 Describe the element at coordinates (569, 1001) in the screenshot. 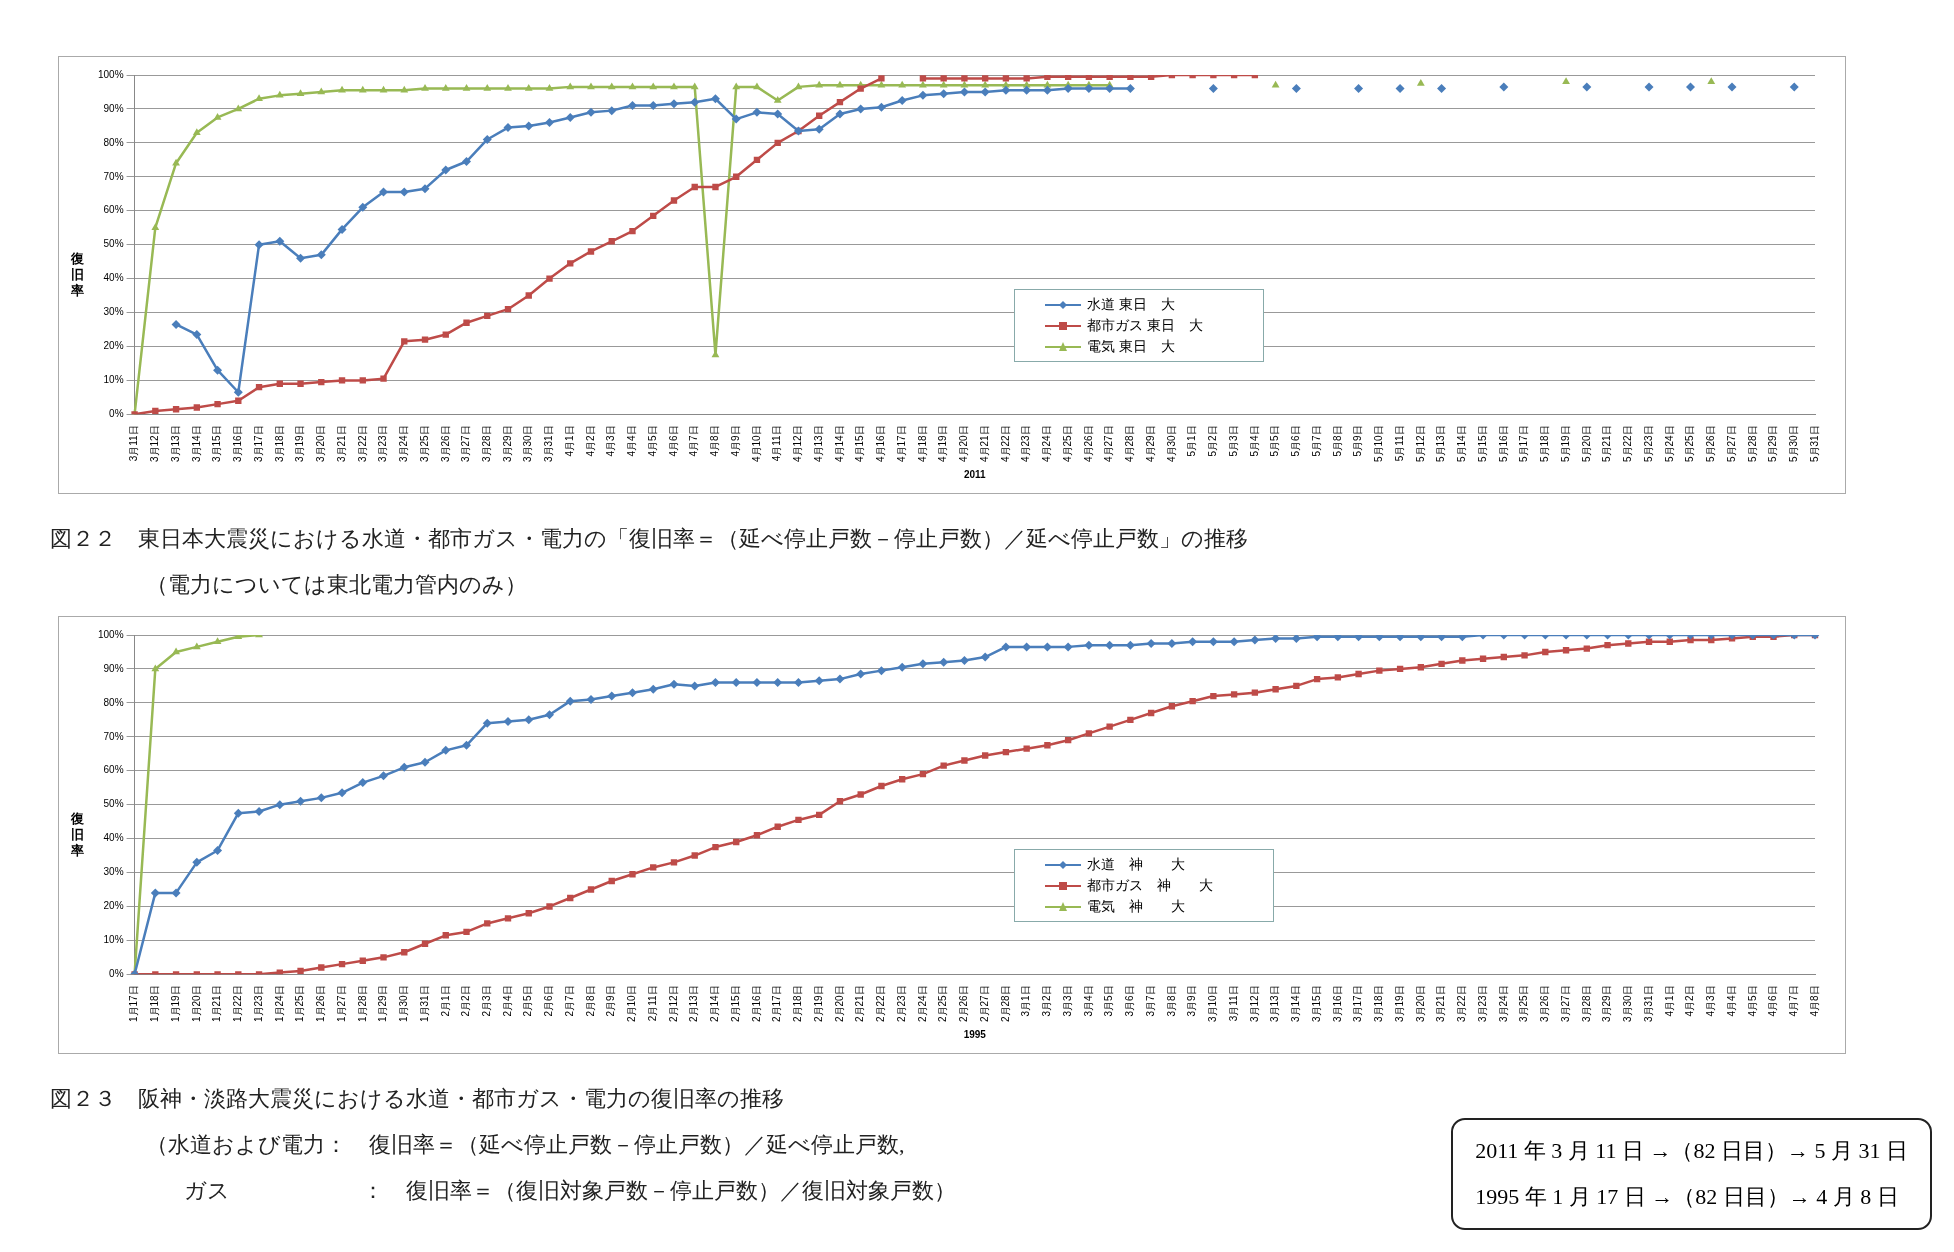

I see `x-tick-label: 2月7日` at that location.